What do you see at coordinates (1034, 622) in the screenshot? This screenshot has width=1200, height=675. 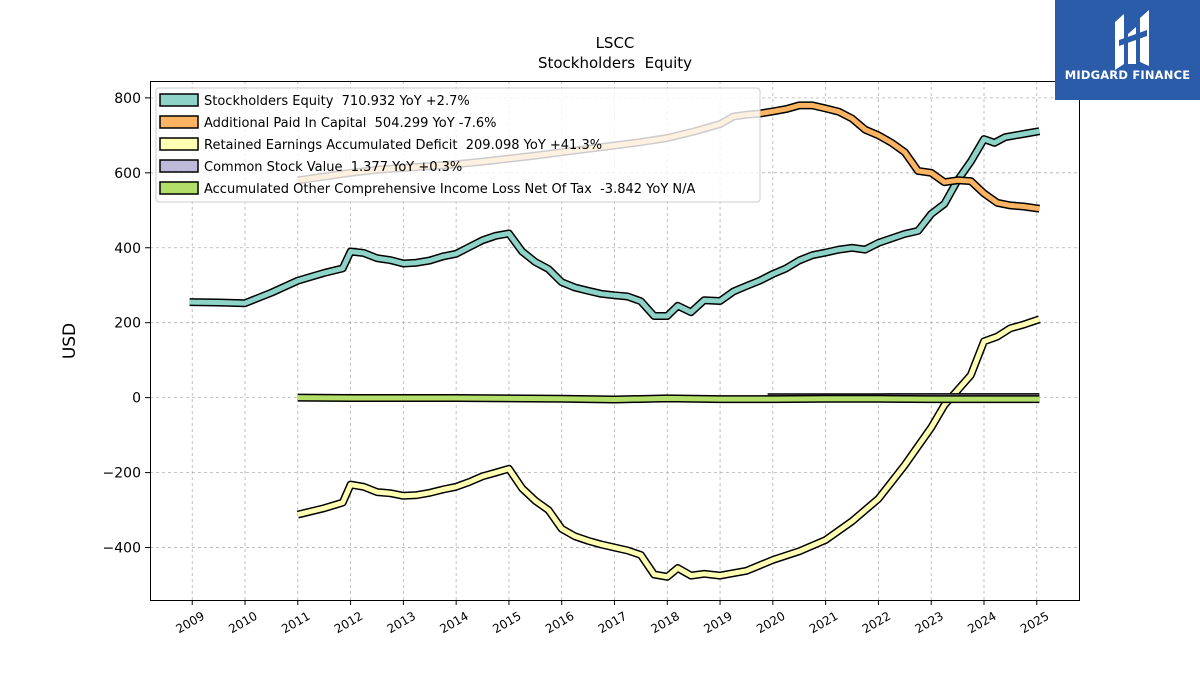 I see `x-tick-label: 2025` at bounding box center [1034, 622].